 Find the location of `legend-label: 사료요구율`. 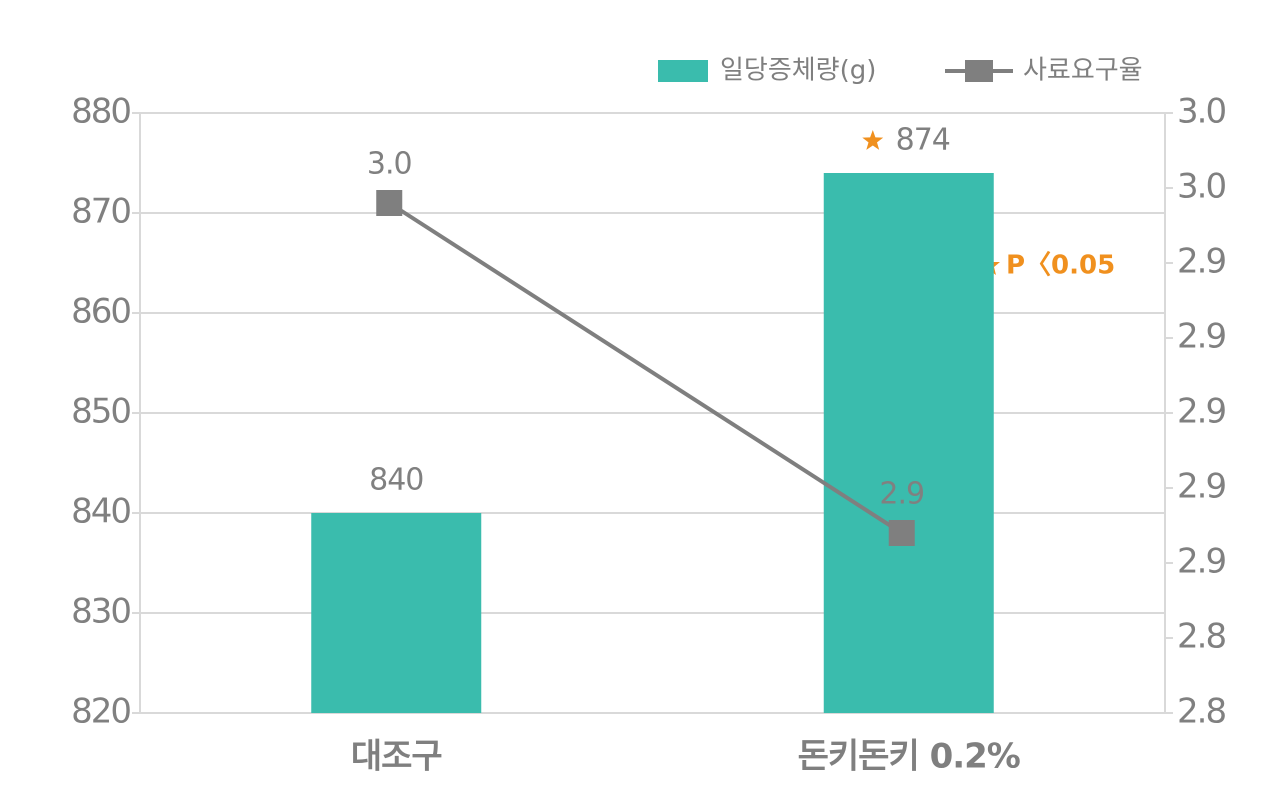

legend-label: 사료요구율 is located at coordinates (1083, 71).